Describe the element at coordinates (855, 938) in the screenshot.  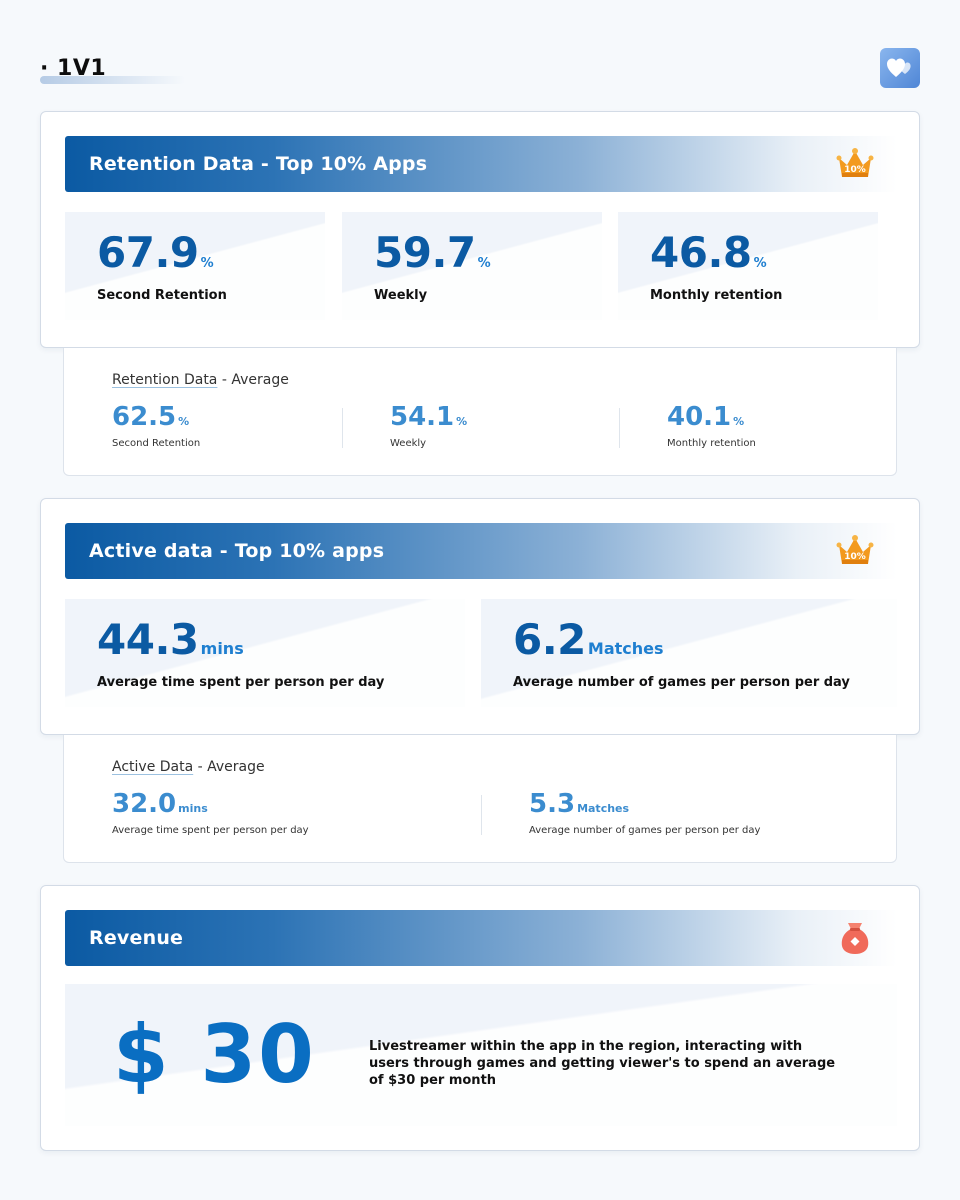
I see `money-bag-icon` at that location.